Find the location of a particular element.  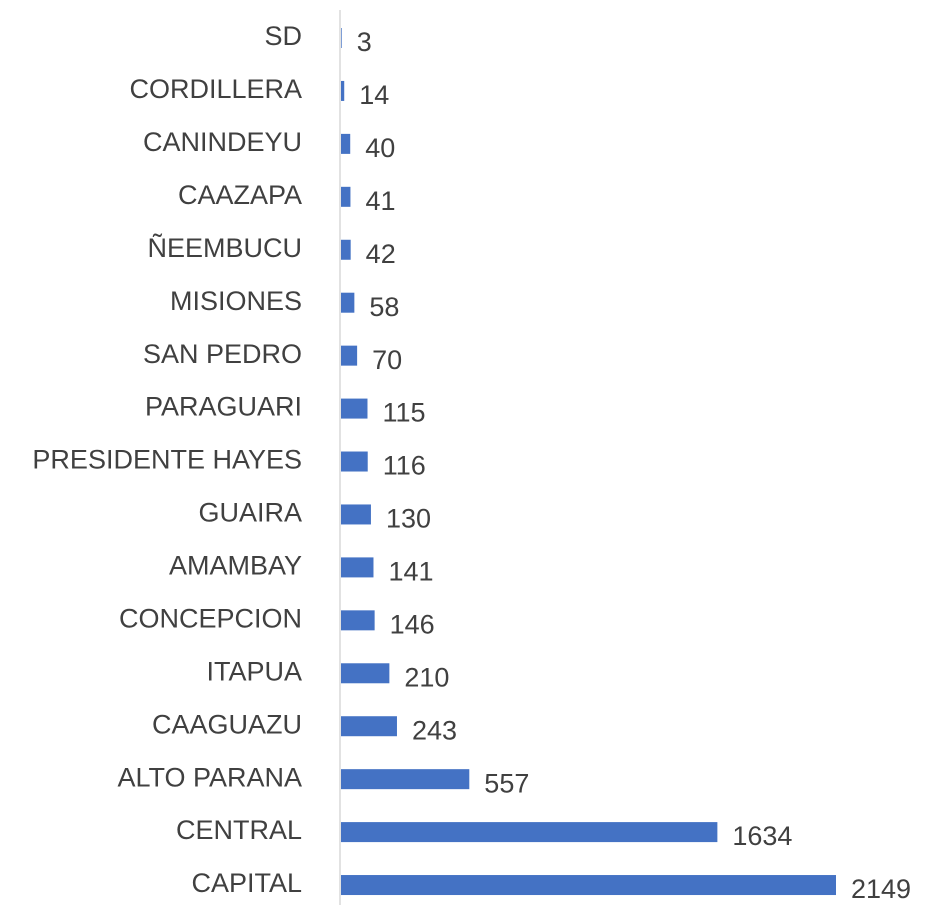

y-tick-label: SD is located at coordinates (283, 36).